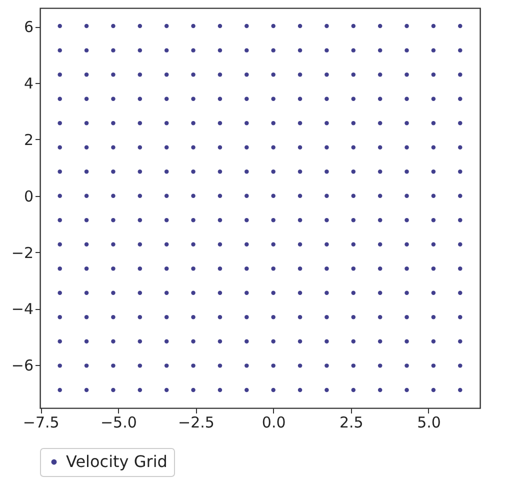 The height and width of the screenshot is (493, 530). I want to click on x-tick-label: 0.0, so click(274, 423).